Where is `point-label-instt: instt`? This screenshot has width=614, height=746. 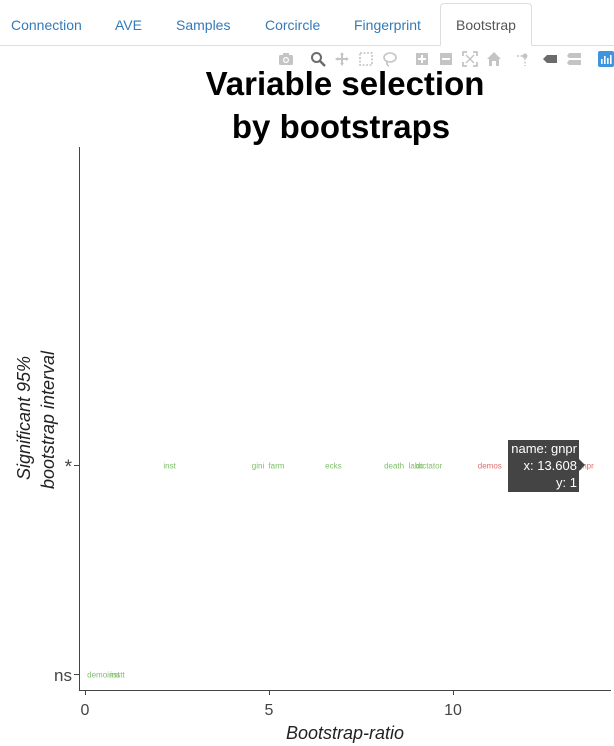
point-label-instt: instt is located at coordinates (117, 675).